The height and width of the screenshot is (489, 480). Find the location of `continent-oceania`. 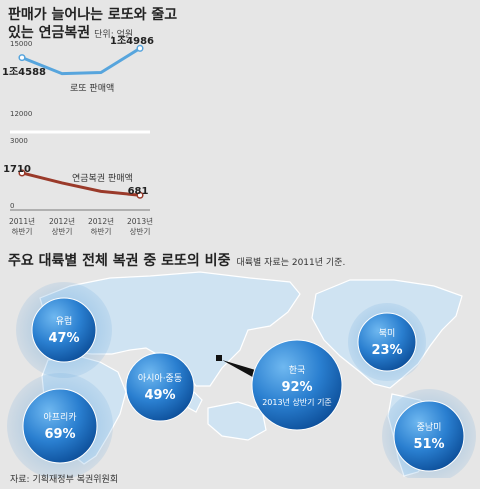

continent-oceania is located at coordinates (237, 421).